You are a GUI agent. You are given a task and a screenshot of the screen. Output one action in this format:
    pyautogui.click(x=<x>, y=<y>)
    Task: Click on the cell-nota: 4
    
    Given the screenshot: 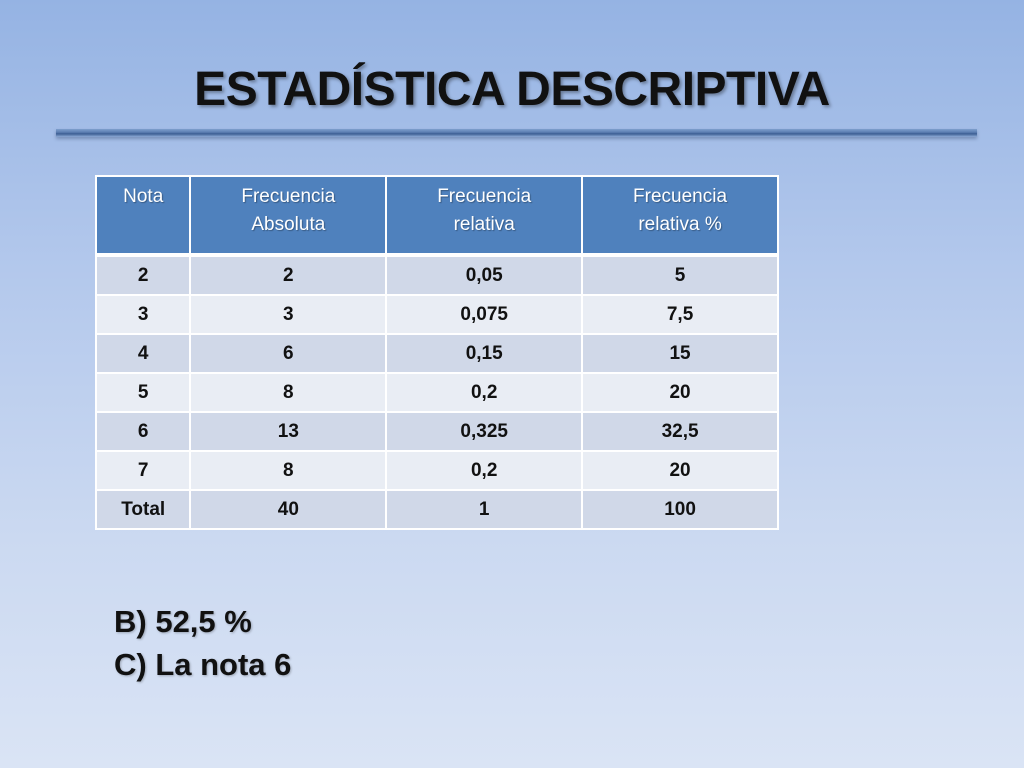 What is the action you would take?
    pyautogui.click(x=143, y=353)
    